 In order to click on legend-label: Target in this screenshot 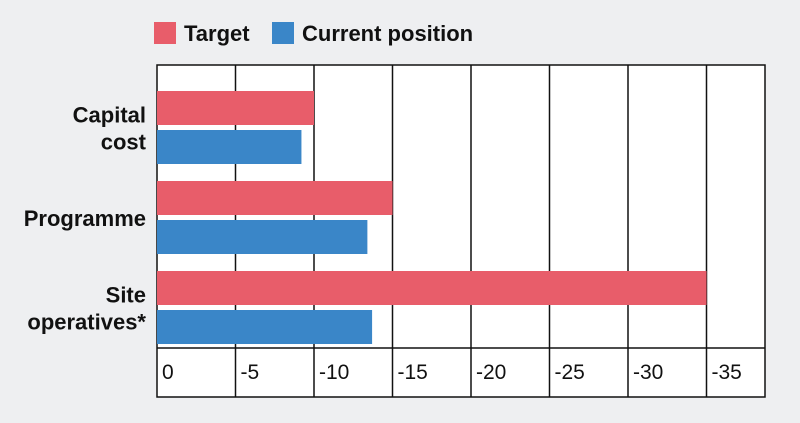, I will do `click(217, 33)`.